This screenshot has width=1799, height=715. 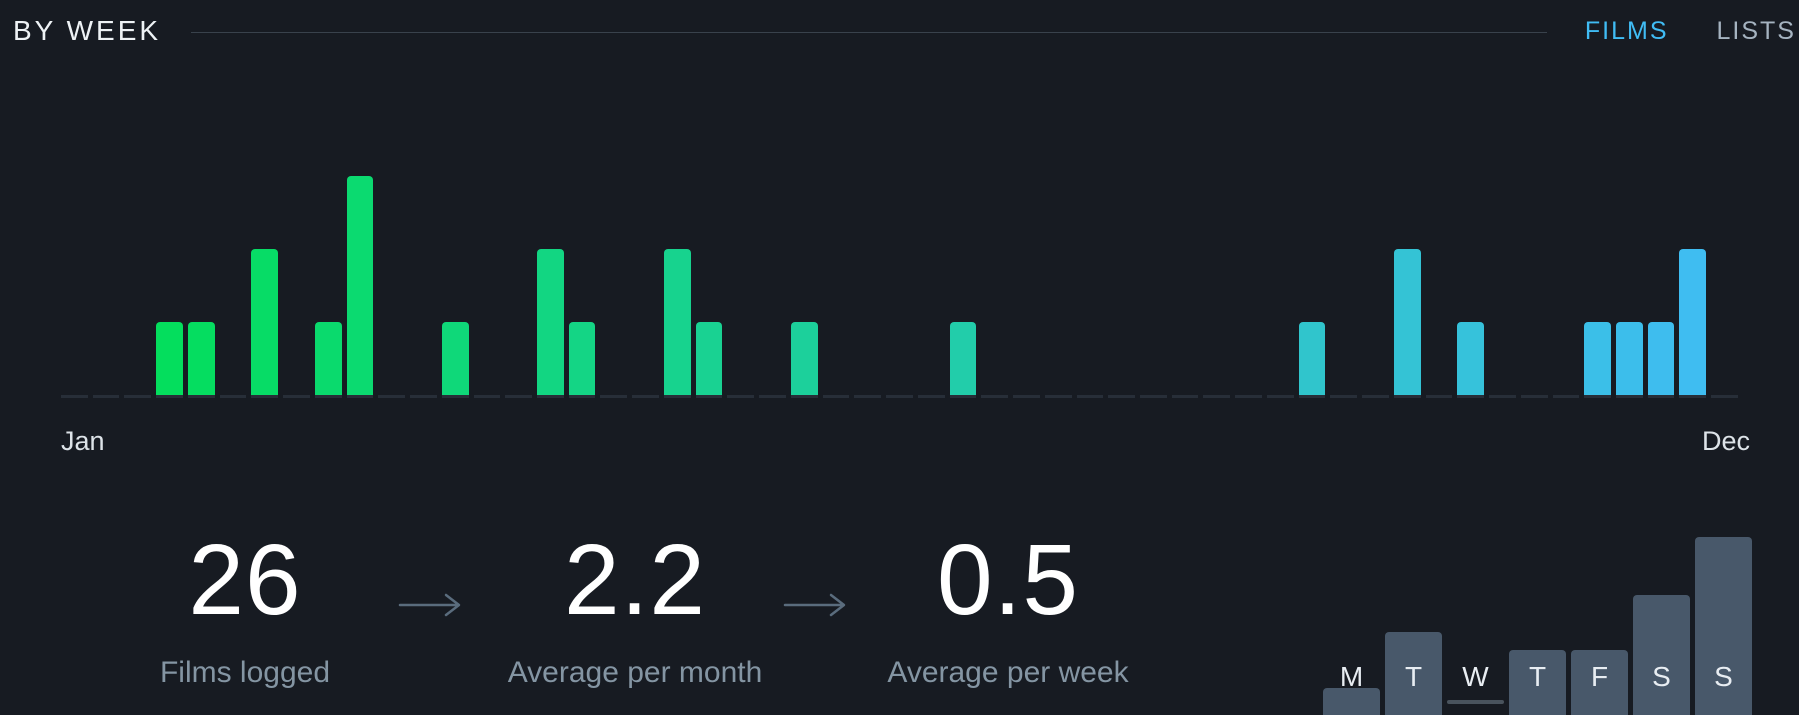 I want to click on right-arrow-icon, so click(x=429, y=605).